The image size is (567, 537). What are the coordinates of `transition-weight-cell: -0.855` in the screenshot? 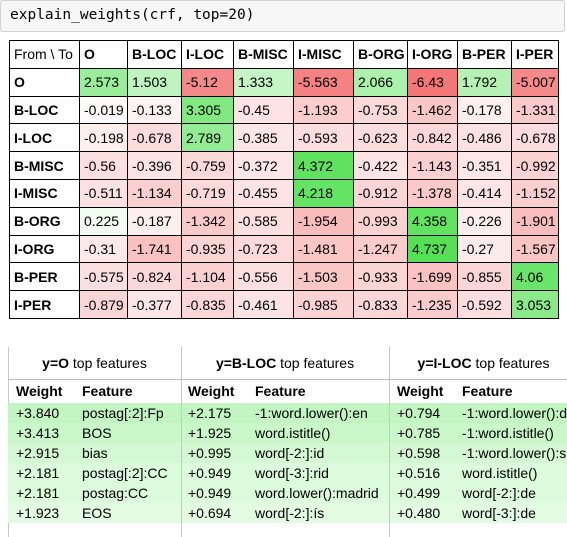 It's located at (484, 277).